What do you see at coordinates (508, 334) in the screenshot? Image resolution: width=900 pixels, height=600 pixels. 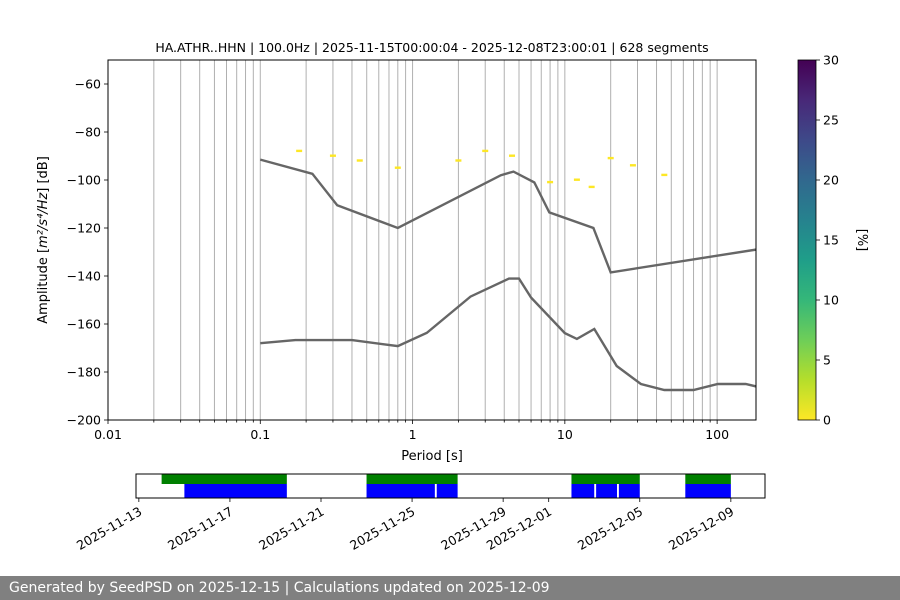 I see `nlnm-curve` at bounding box center [508, 334].